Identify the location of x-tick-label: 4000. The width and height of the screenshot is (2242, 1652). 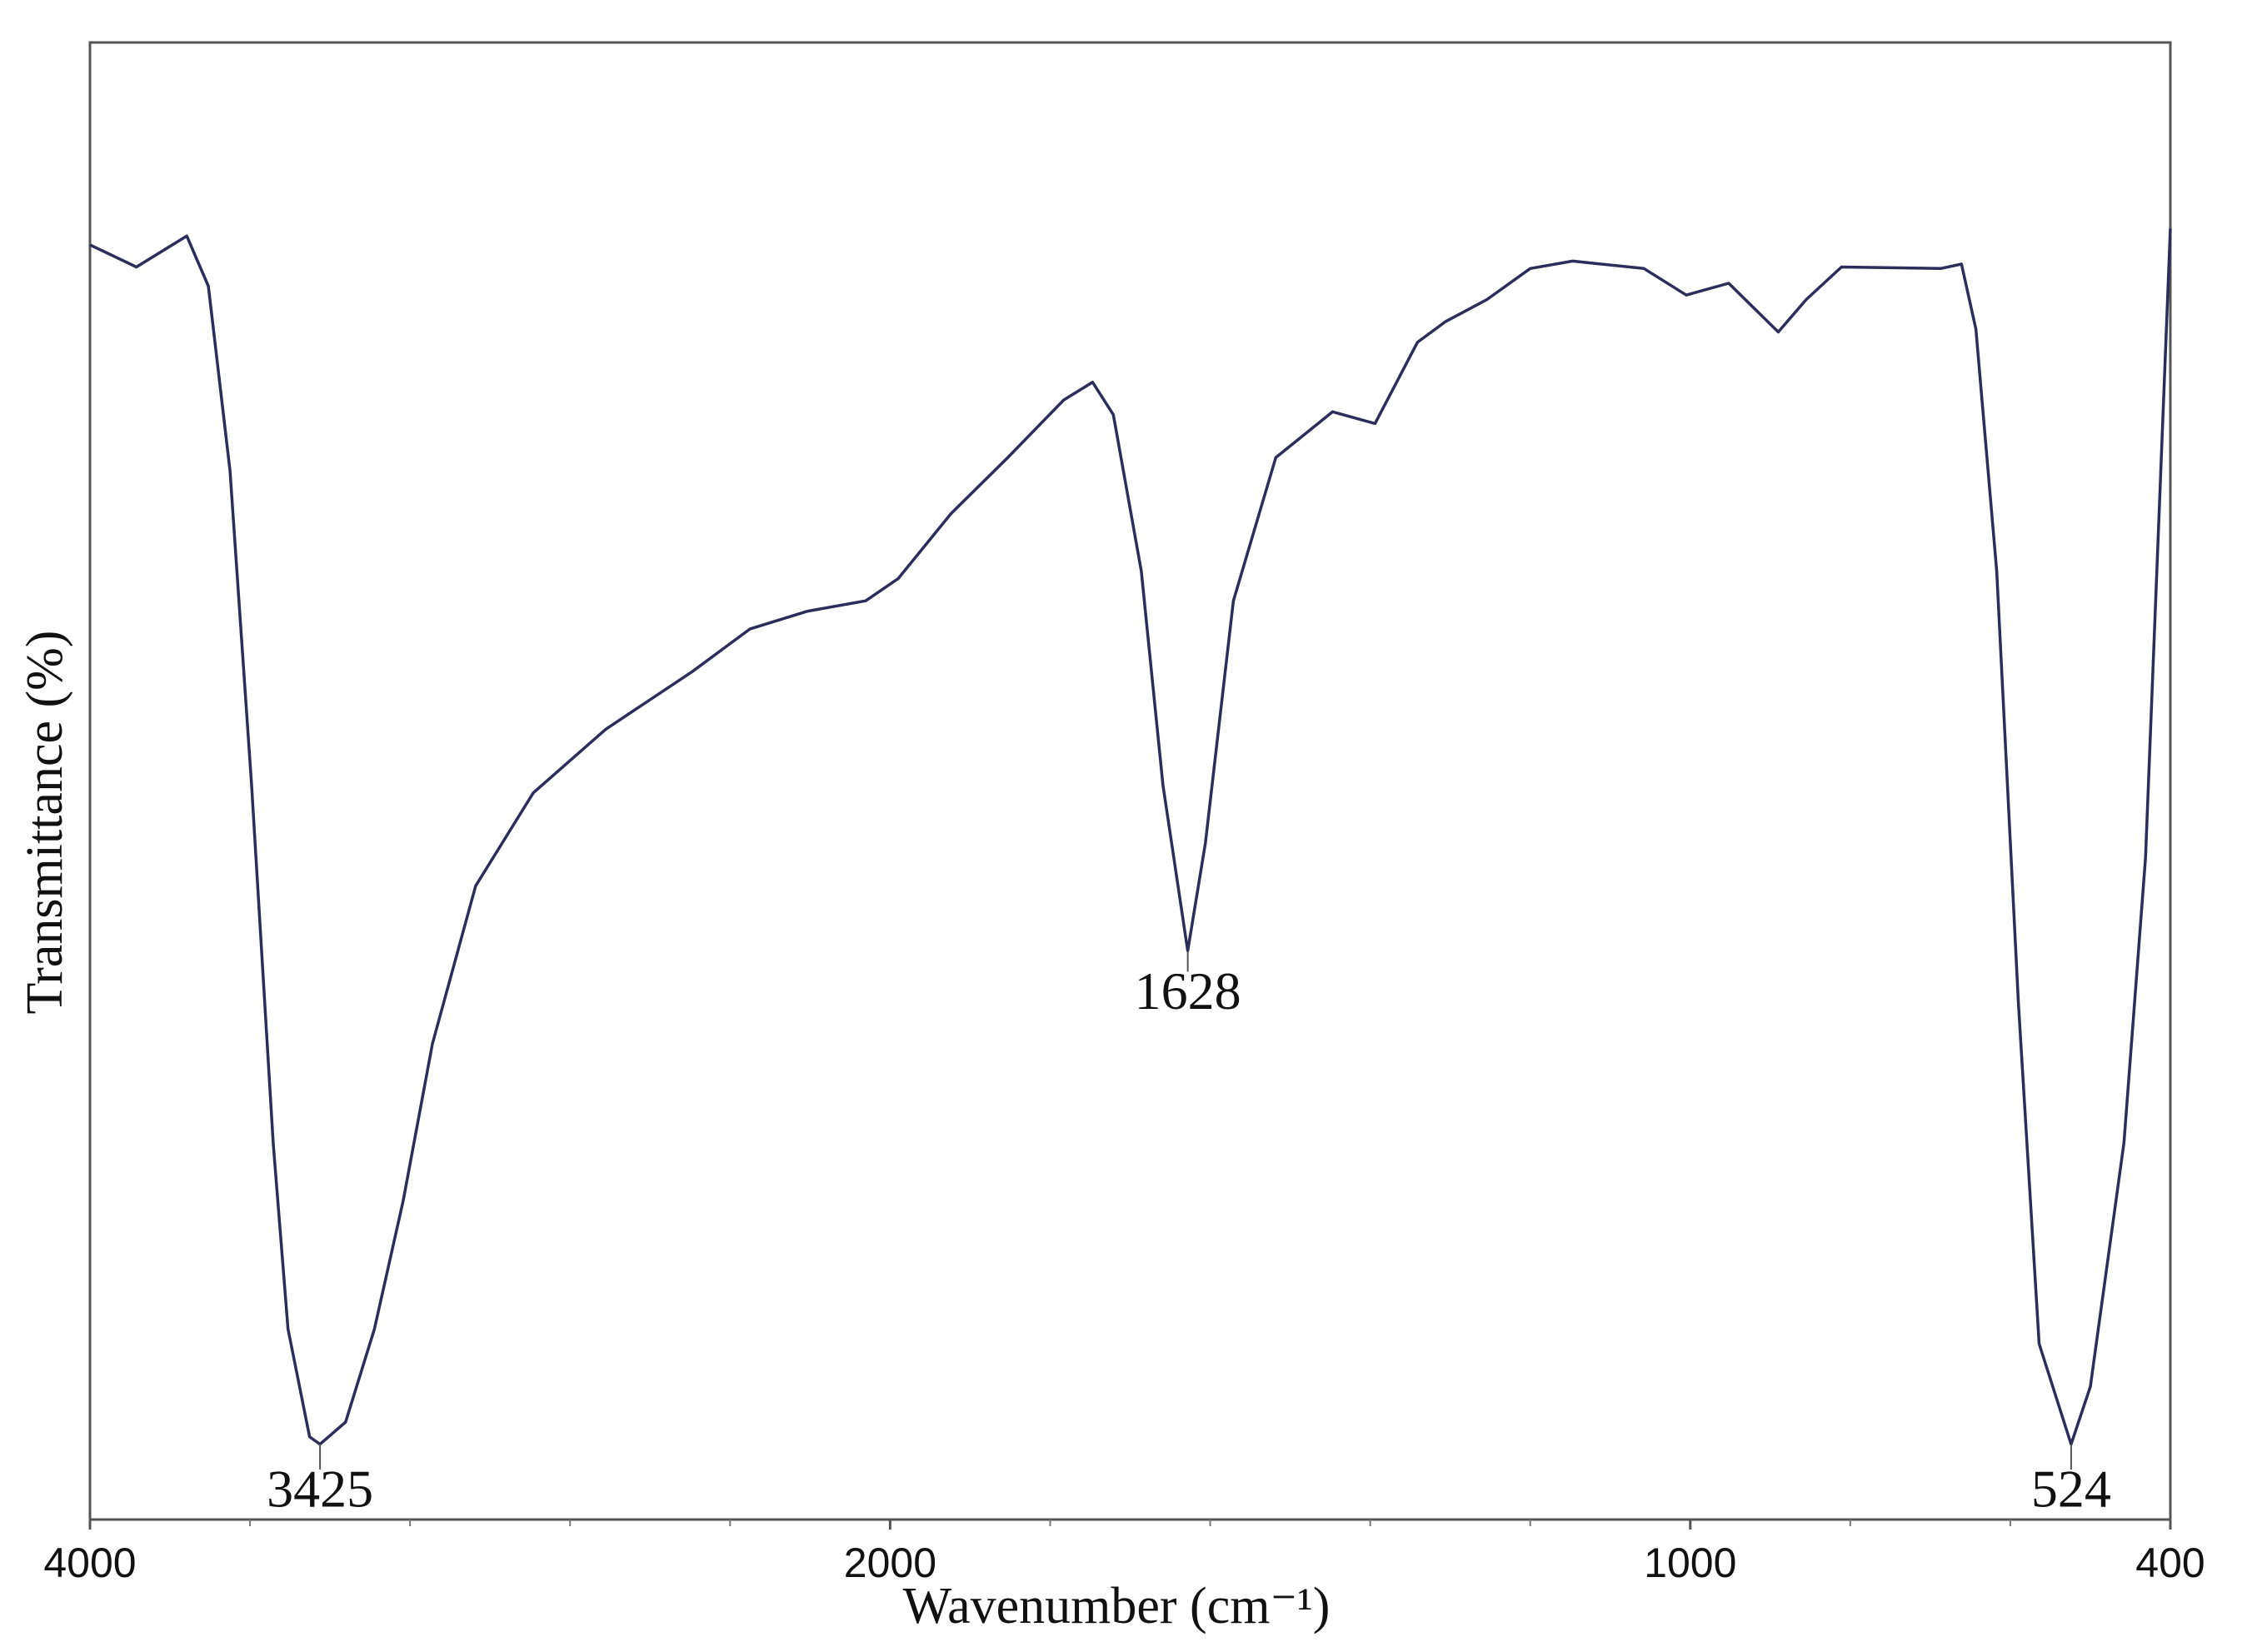
(89, 1563).